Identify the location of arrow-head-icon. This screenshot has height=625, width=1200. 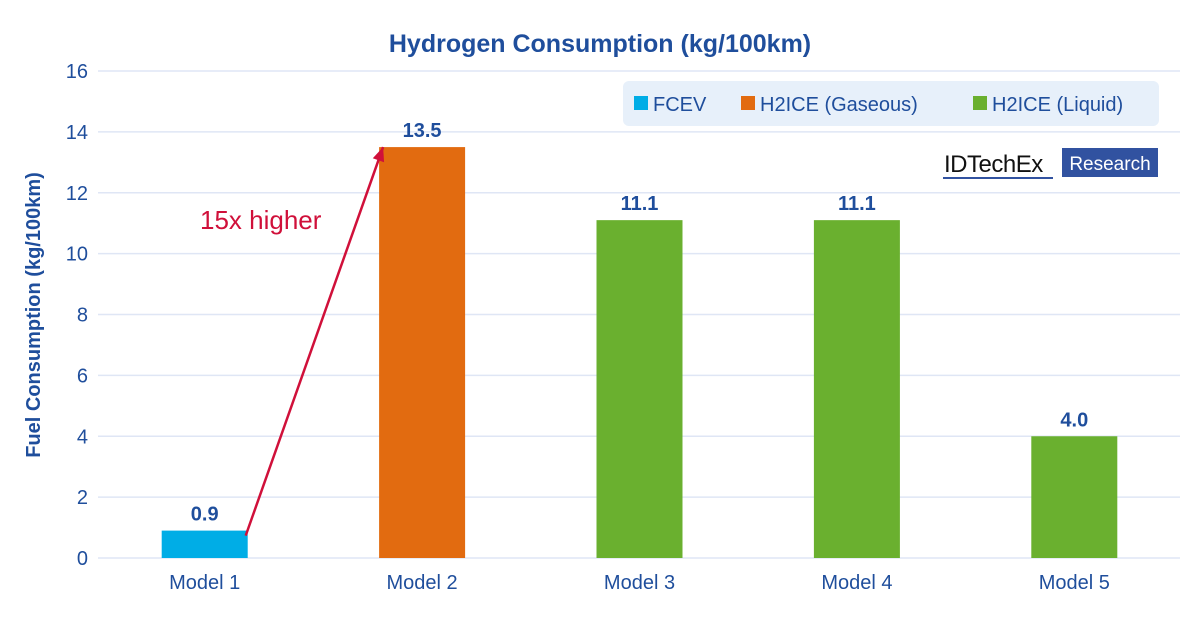
(378, 155).